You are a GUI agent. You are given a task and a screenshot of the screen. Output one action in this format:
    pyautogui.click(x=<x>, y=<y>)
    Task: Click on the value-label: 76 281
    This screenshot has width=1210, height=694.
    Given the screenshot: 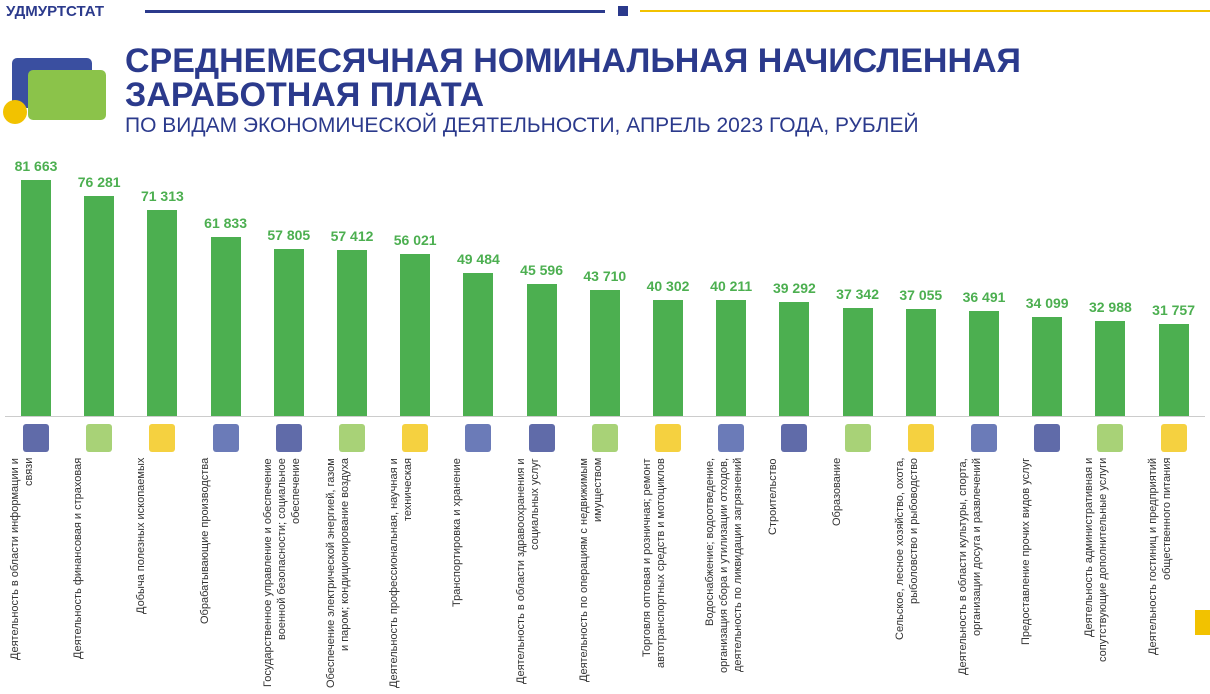 What is the action you would take?
    pyautogui.click(x=99, y=181)
    